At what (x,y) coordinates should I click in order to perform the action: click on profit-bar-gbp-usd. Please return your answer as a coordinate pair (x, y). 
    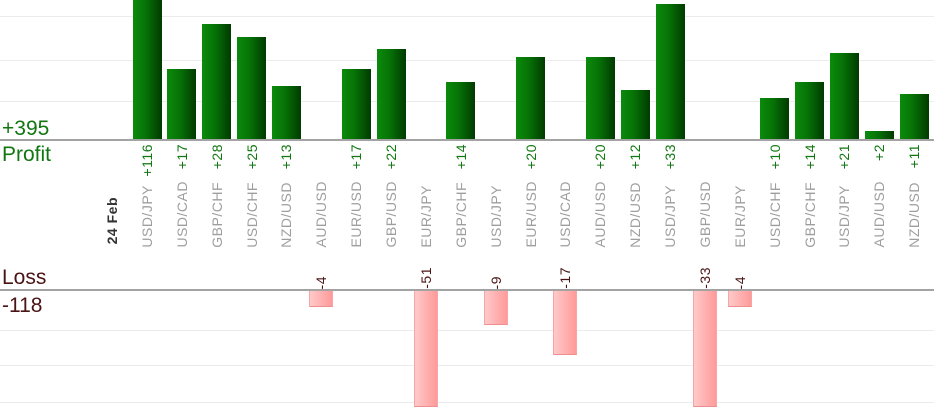
    Looking at the image, I should click on (391, 94).